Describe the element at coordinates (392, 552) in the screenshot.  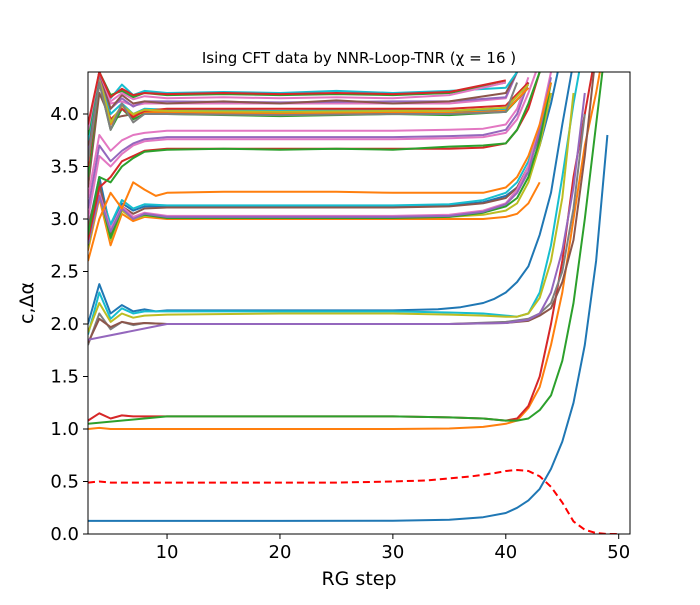
I see `x-tick-label: 30` at that location.